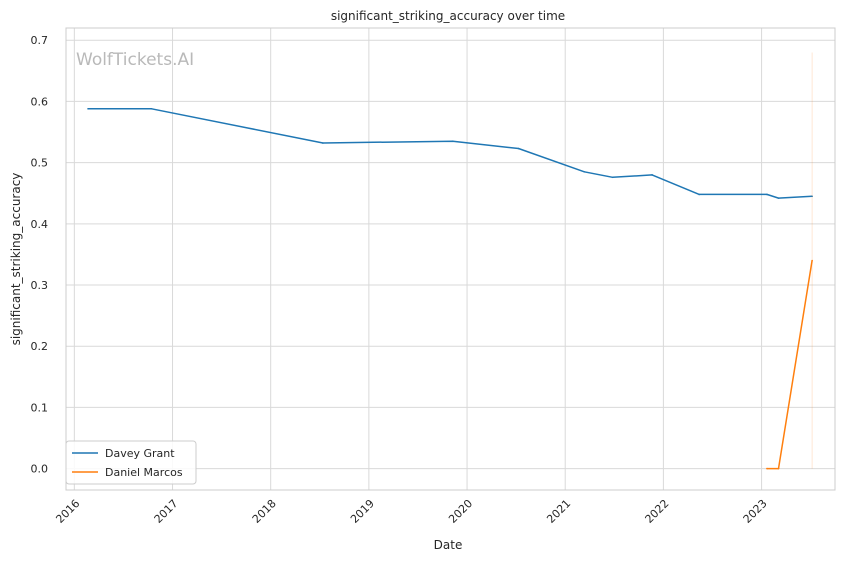 This screenshot has height=561, width=844. Describe the element at coordinates (16, 259) in the screenshot. I see `y-axis-title: significant_striking_accuracy` at that location.